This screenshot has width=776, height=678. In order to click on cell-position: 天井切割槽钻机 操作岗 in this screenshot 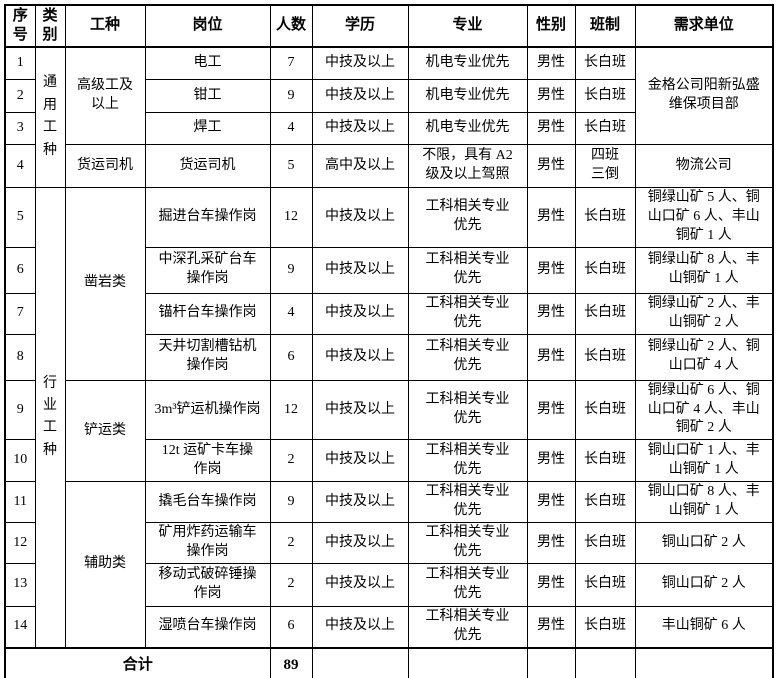, I will do `click(207, 357)`.